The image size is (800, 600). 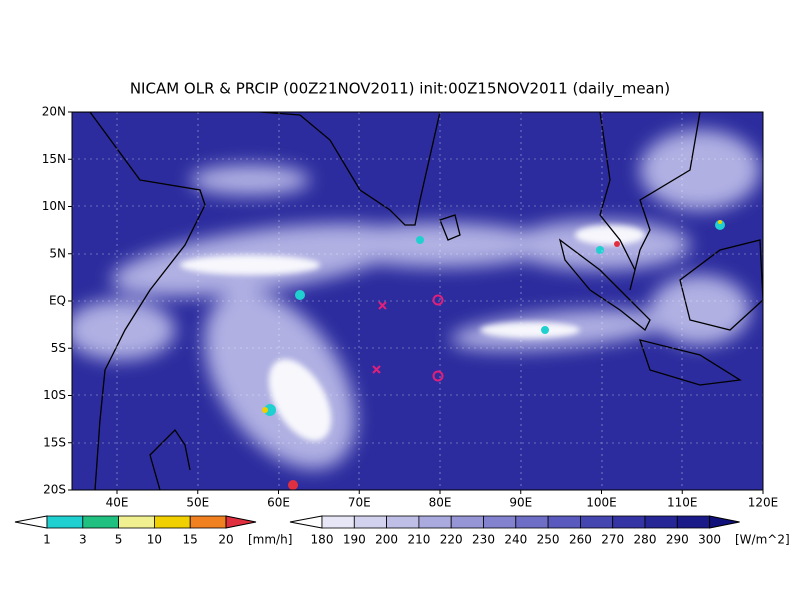 I want to click on lat-label: 15N, so click(x=54, y=159).